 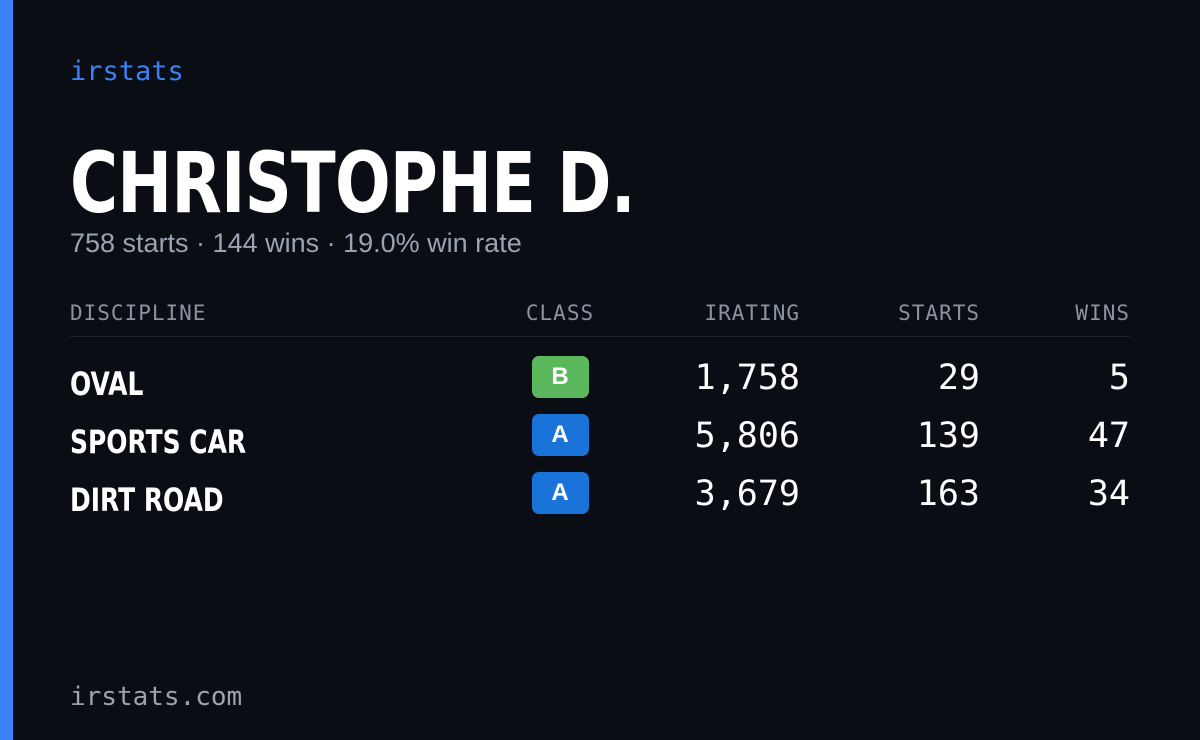 I want to click on discipline-name: SPORTS CAR, so click(x=158, y=442).